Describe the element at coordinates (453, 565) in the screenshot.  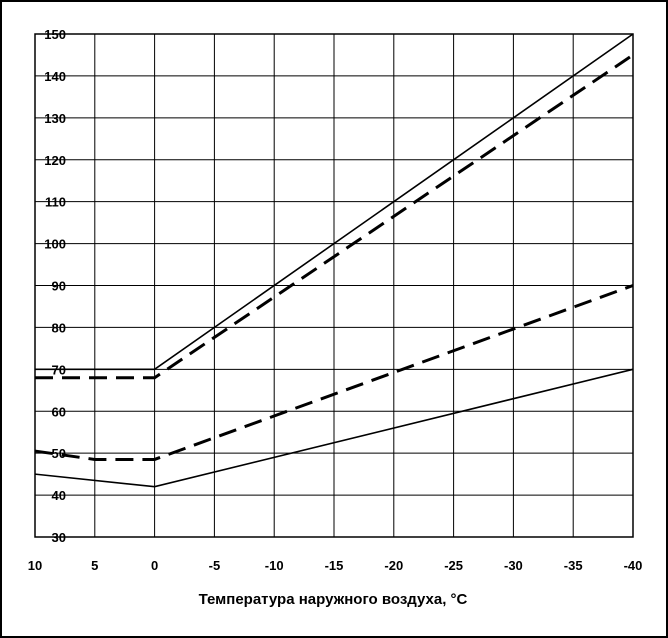
I see `x-tick-label: -25` at that location.